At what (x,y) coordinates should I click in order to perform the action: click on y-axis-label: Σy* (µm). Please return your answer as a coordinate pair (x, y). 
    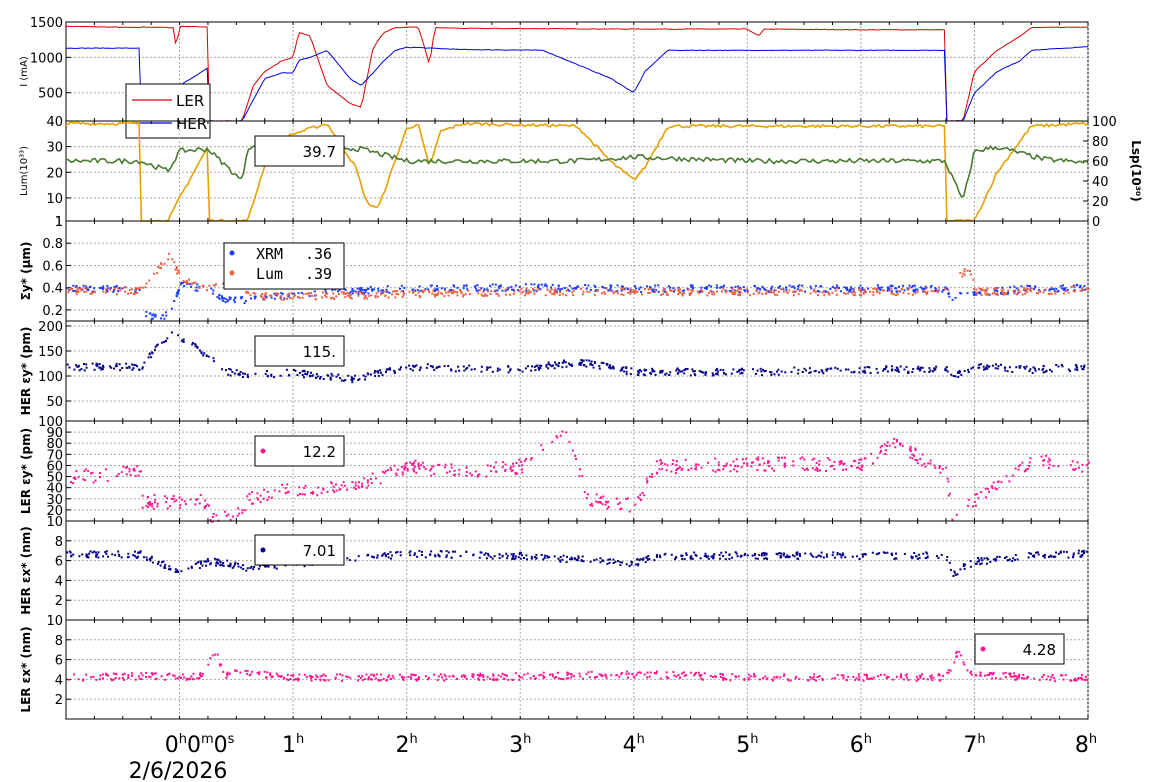
    Looking at the image, I should click on (26, 271).